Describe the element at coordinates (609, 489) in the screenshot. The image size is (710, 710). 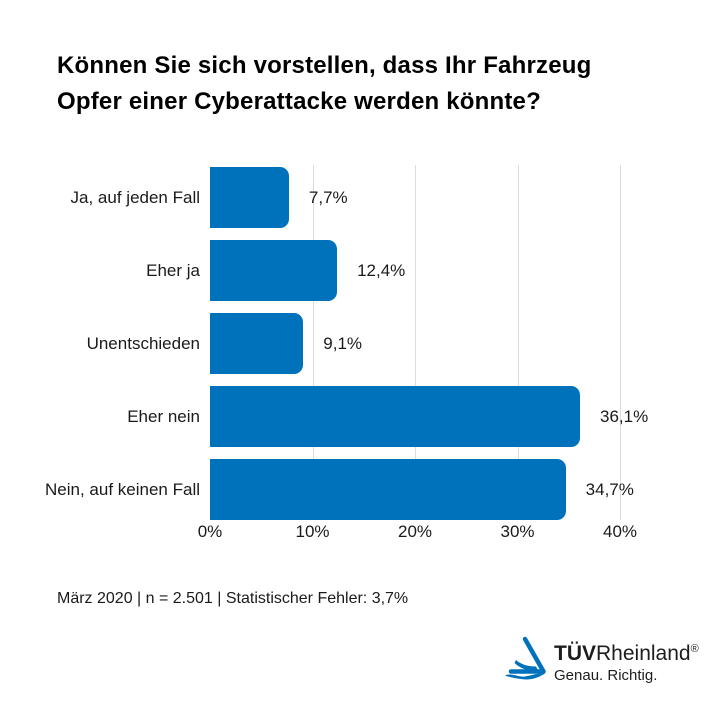
I see `value-label: 34,7%` at that location.